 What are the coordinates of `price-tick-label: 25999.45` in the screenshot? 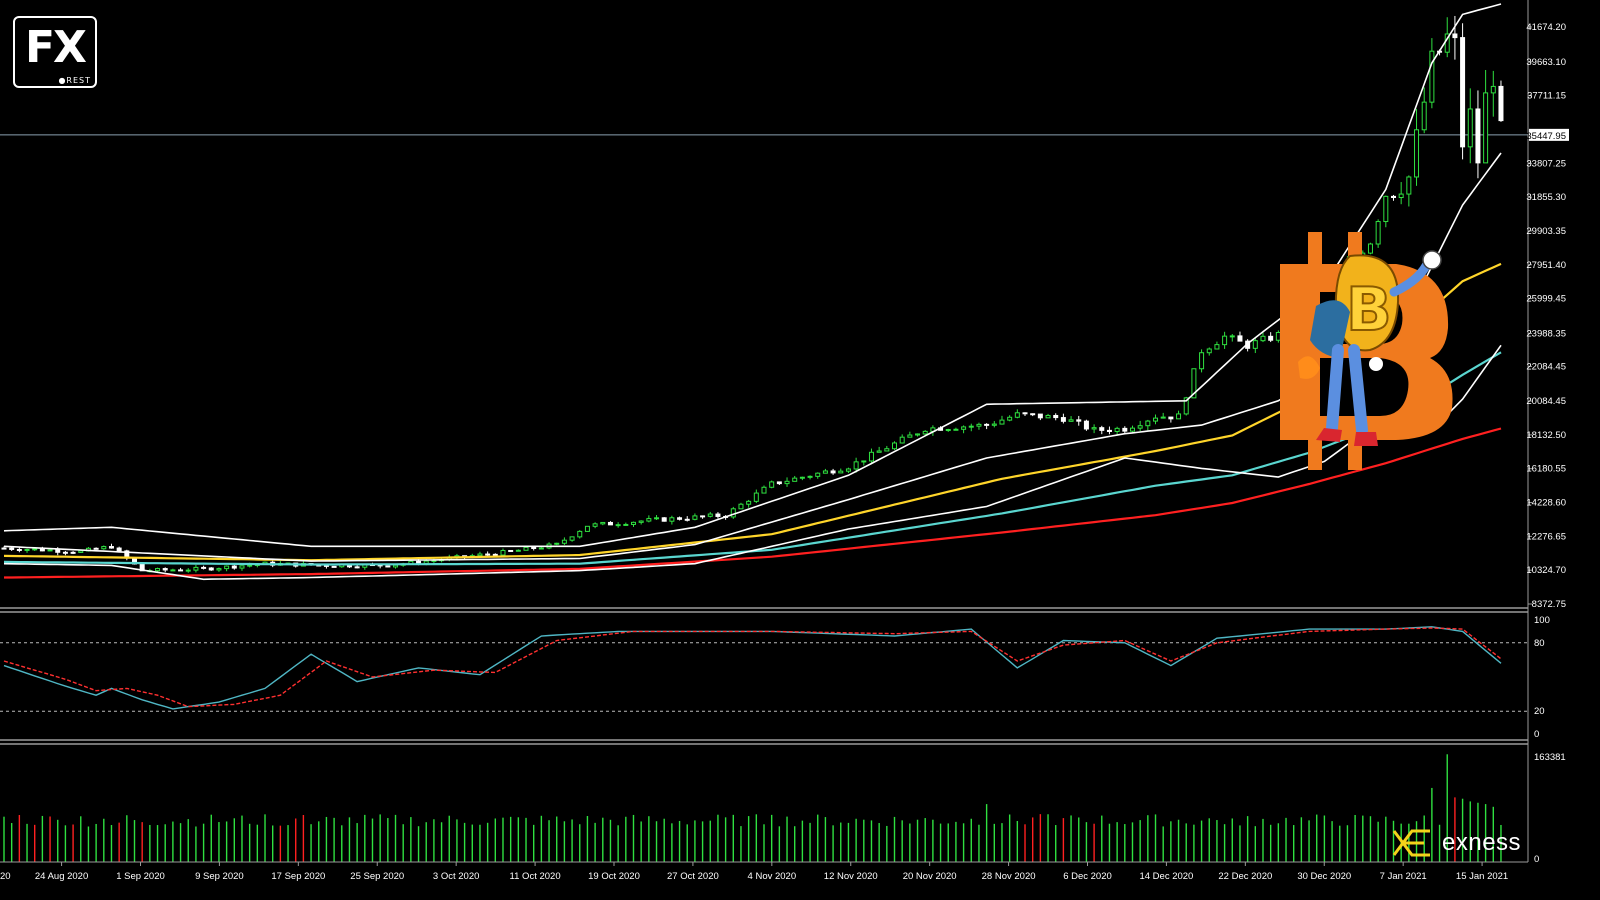 It's located at (1546, 299).